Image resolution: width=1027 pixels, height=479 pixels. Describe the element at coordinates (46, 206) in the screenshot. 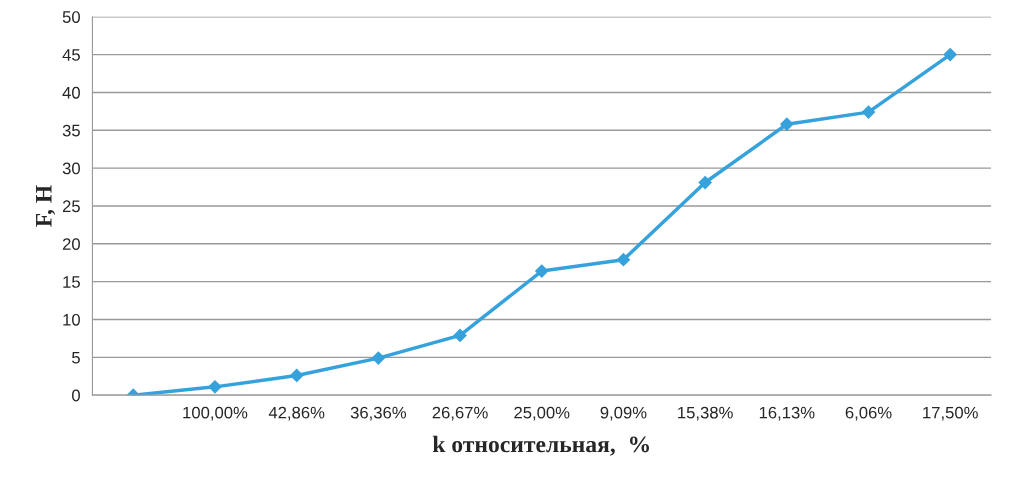

I see `y-axis-title: F, Н` at that location.